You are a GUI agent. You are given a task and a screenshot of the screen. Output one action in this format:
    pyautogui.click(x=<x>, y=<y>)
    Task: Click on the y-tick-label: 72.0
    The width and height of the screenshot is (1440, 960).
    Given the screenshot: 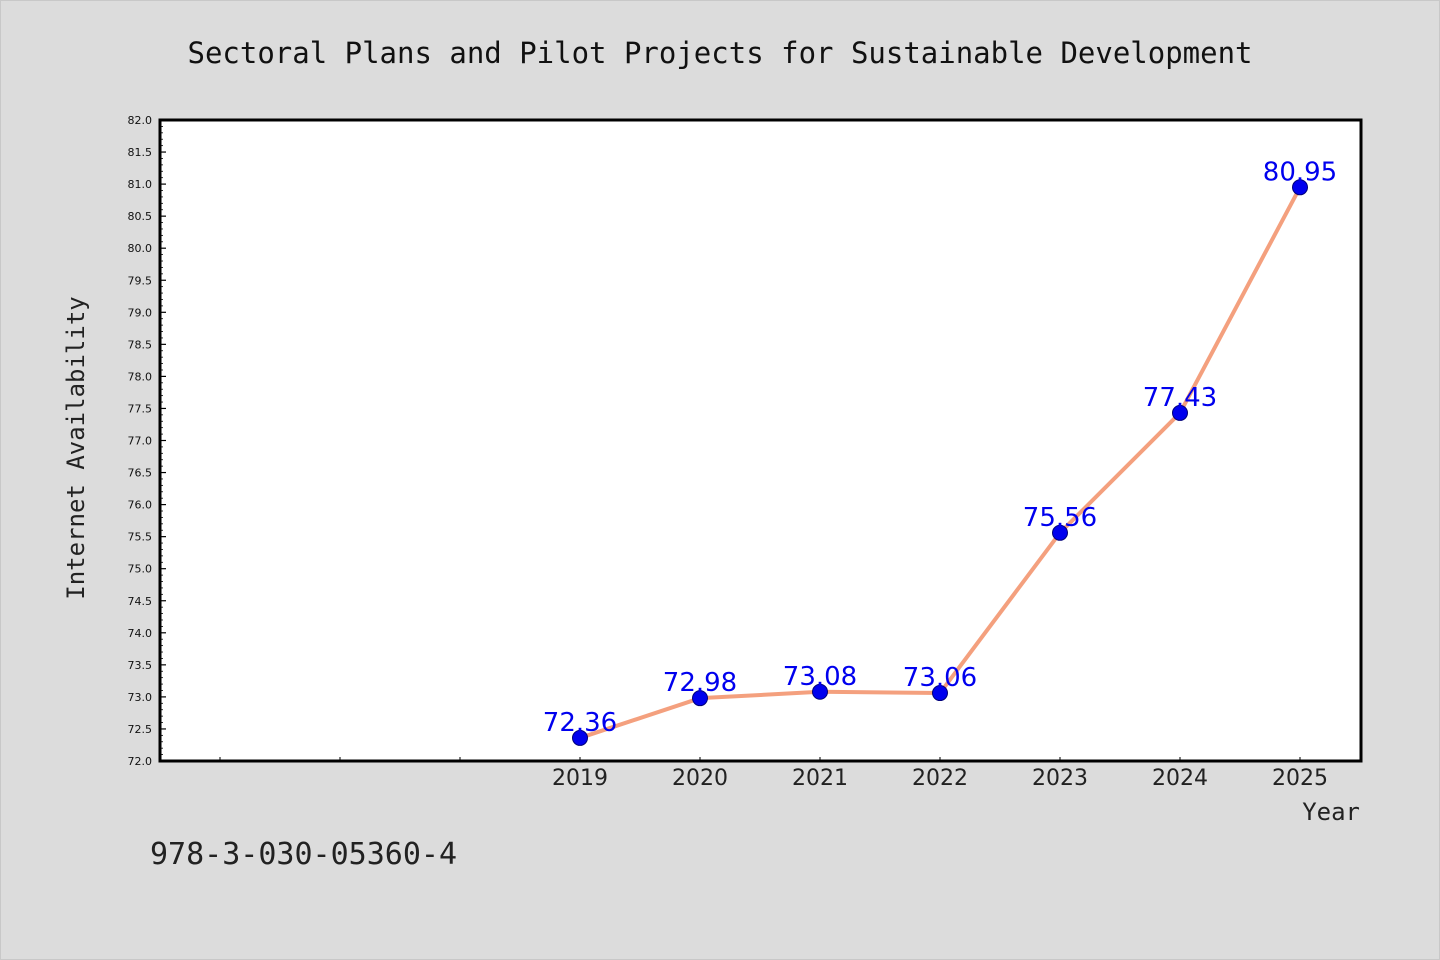 What is the action you would take?
    pyautogui.click(x=140, y=761)
    